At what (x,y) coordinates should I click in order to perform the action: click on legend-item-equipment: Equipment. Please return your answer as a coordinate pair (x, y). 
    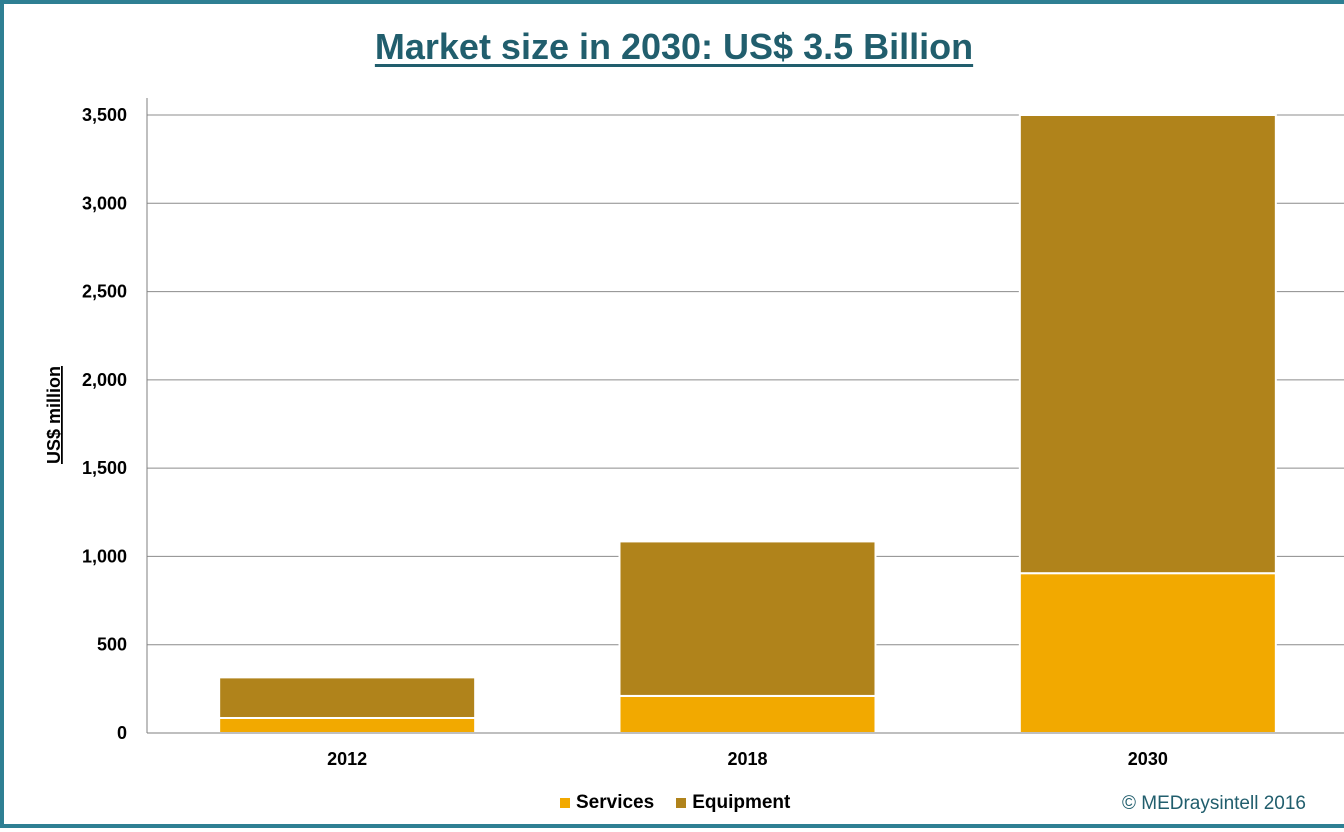
    Looking at the image, I should click on (733, 803).